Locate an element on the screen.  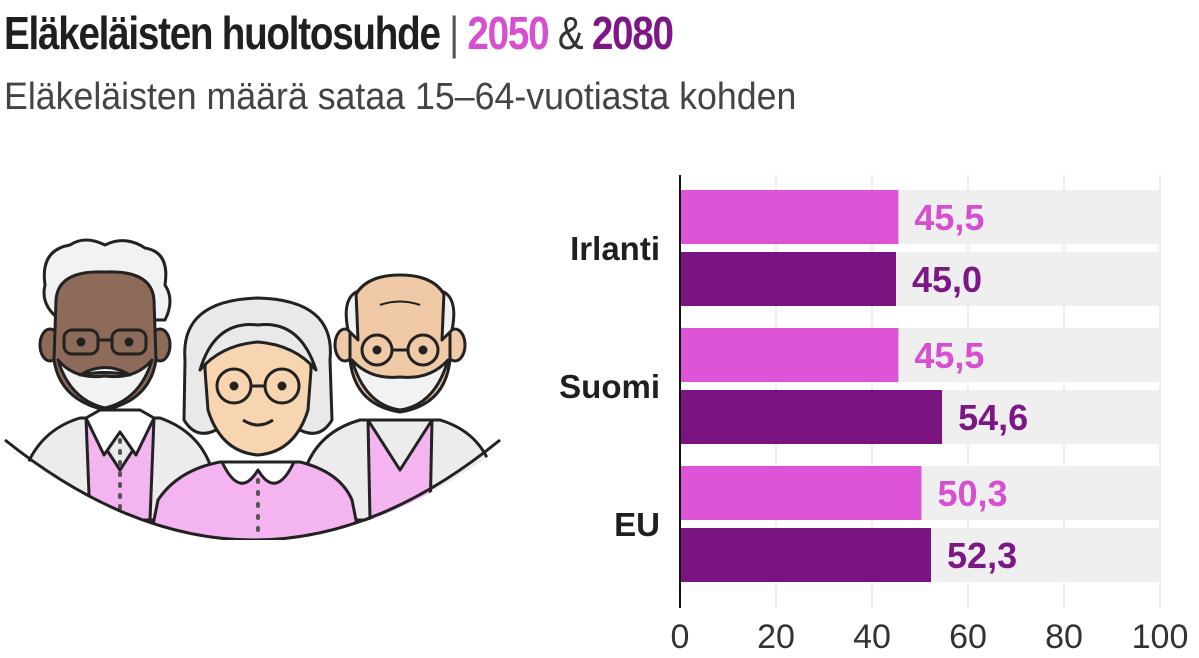
title-year-2050: 2050 is located at coordinates (508, 33).